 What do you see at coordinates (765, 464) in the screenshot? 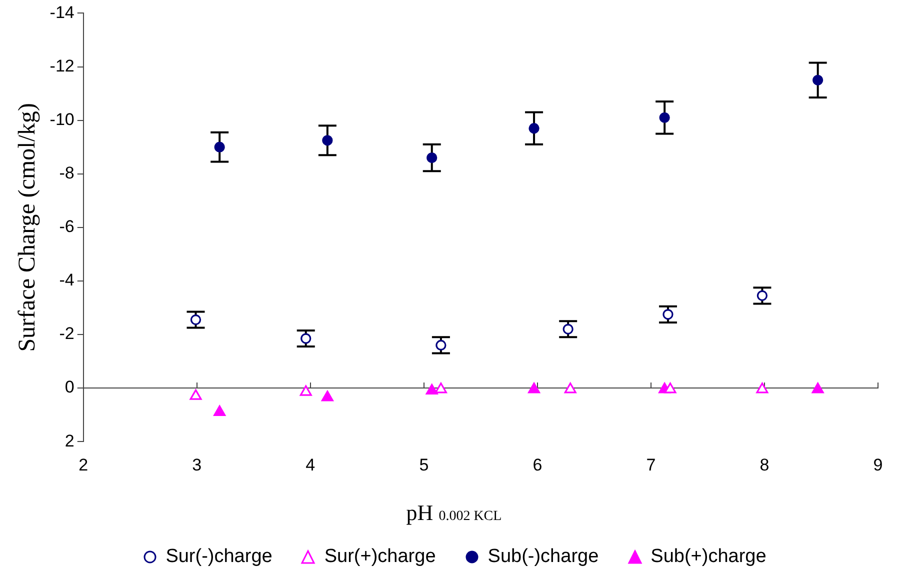
I see `x-tick-label: 8` at bounding box center [765, 464].